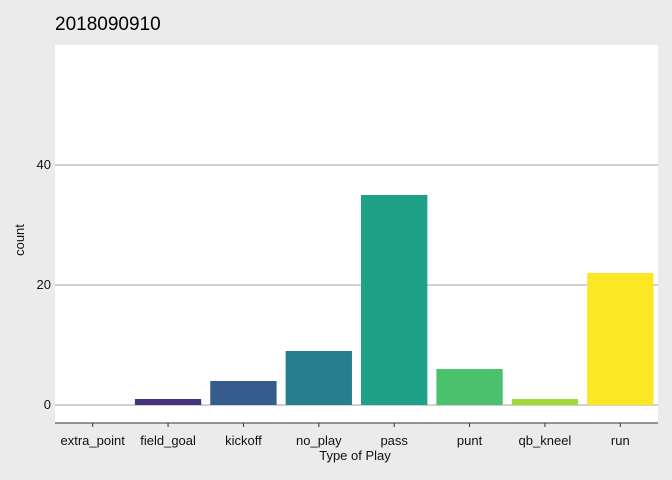 This screenshot has height=480, width=672. I want to click on bar-field_goal, so click(168, 402).